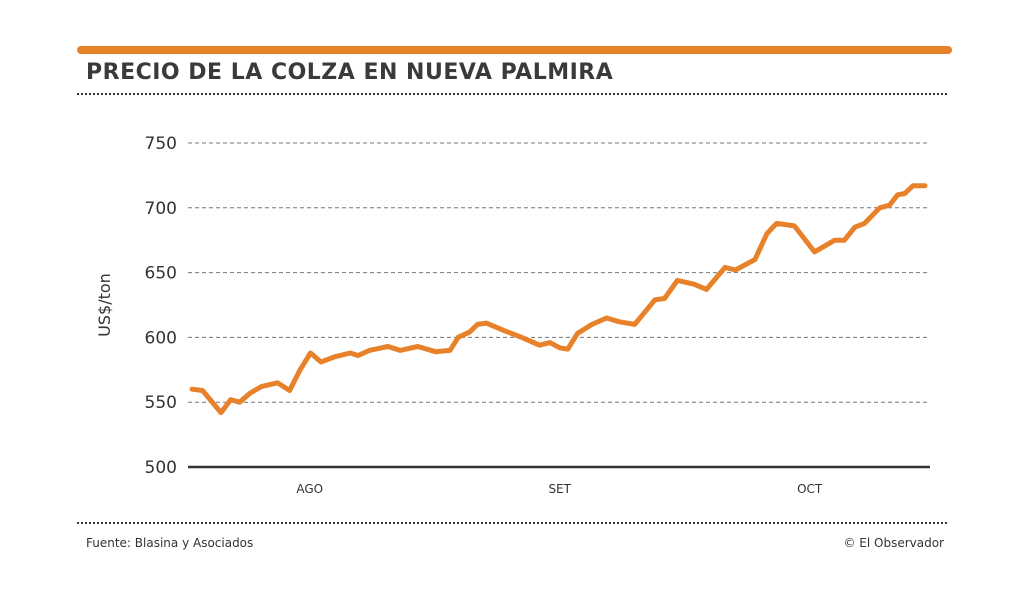  Describe the element at coordinates (309, 489) in the screenshot. I see `x-tick-label: AGO` at that location.